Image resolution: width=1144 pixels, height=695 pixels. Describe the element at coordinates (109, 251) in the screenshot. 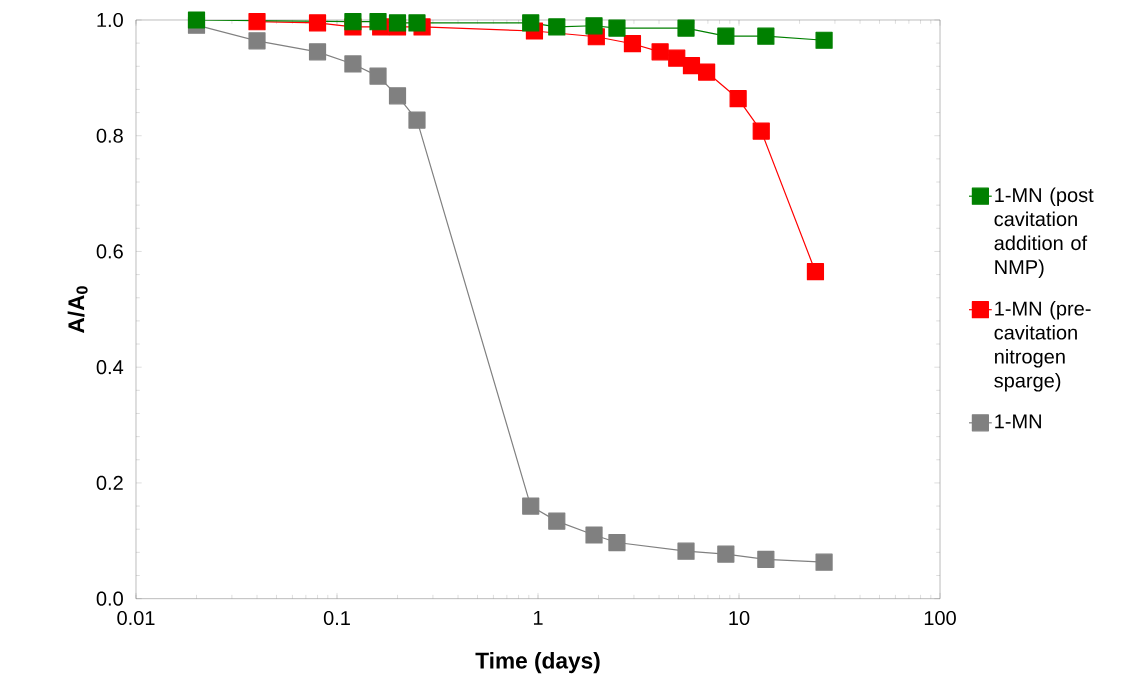

I see `y-tick-label: 0.6` at that location.